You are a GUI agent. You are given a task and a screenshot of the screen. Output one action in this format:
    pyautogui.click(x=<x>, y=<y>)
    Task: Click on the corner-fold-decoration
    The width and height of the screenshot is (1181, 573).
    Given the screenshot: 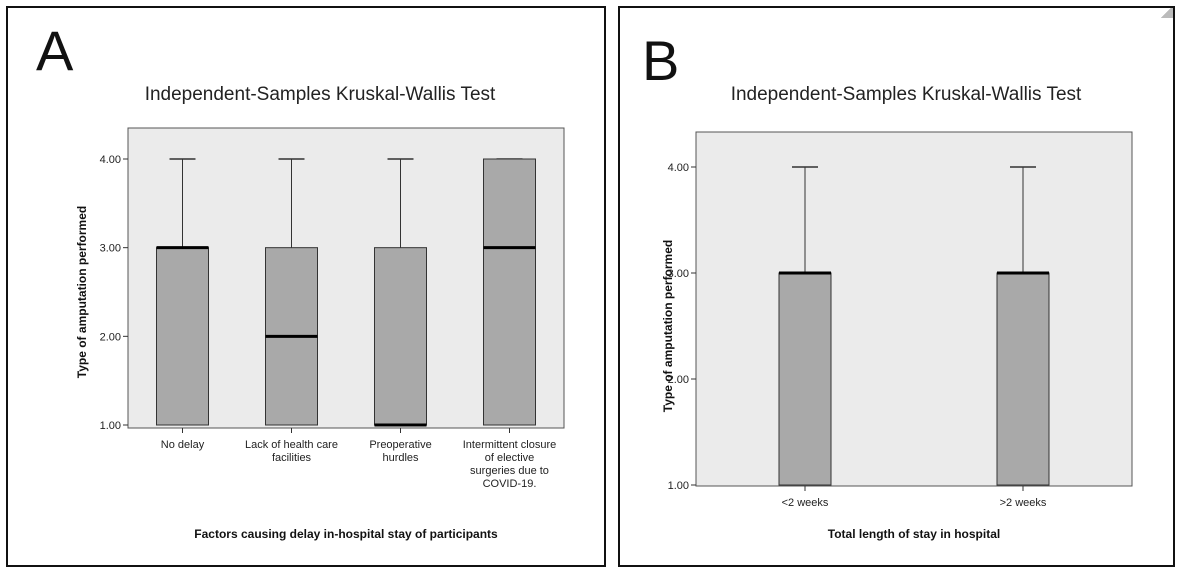 What is the action you would take?
    pyautogui.click(x=1166, y=13)
    